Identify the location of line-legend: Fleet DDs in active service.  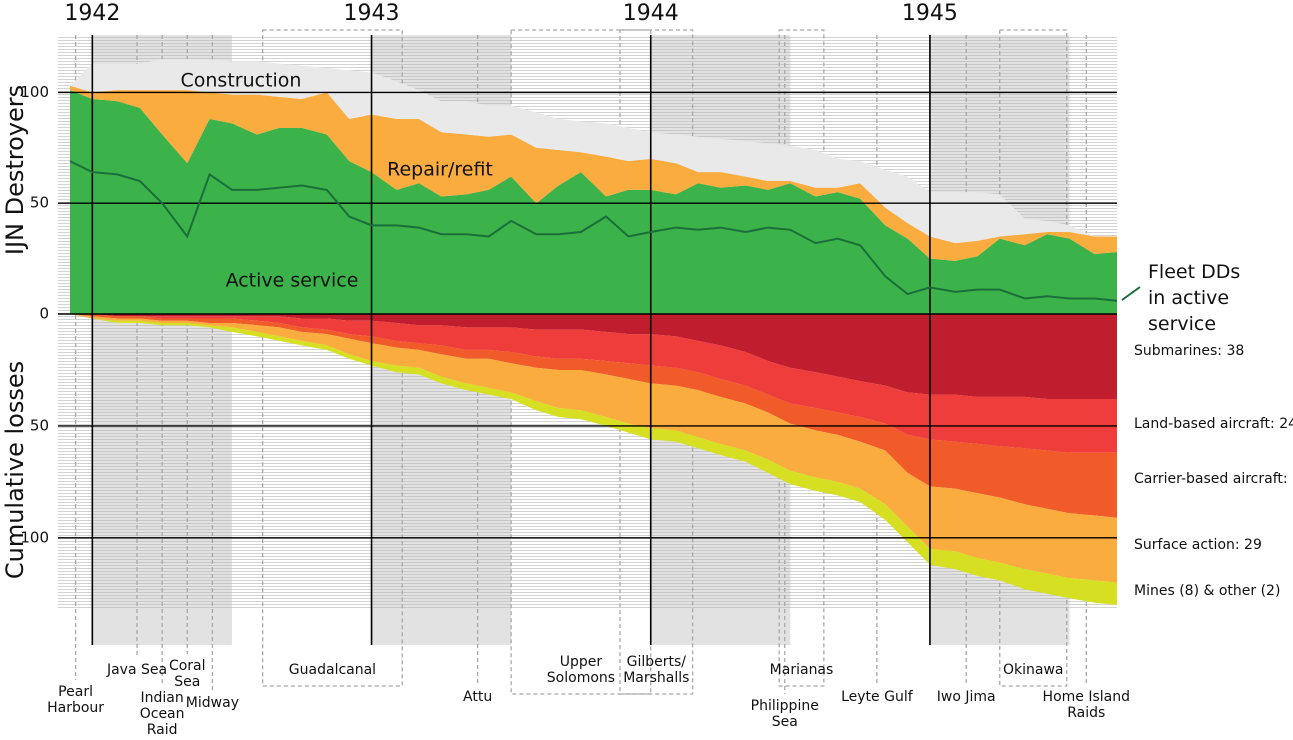
(1194, 298).